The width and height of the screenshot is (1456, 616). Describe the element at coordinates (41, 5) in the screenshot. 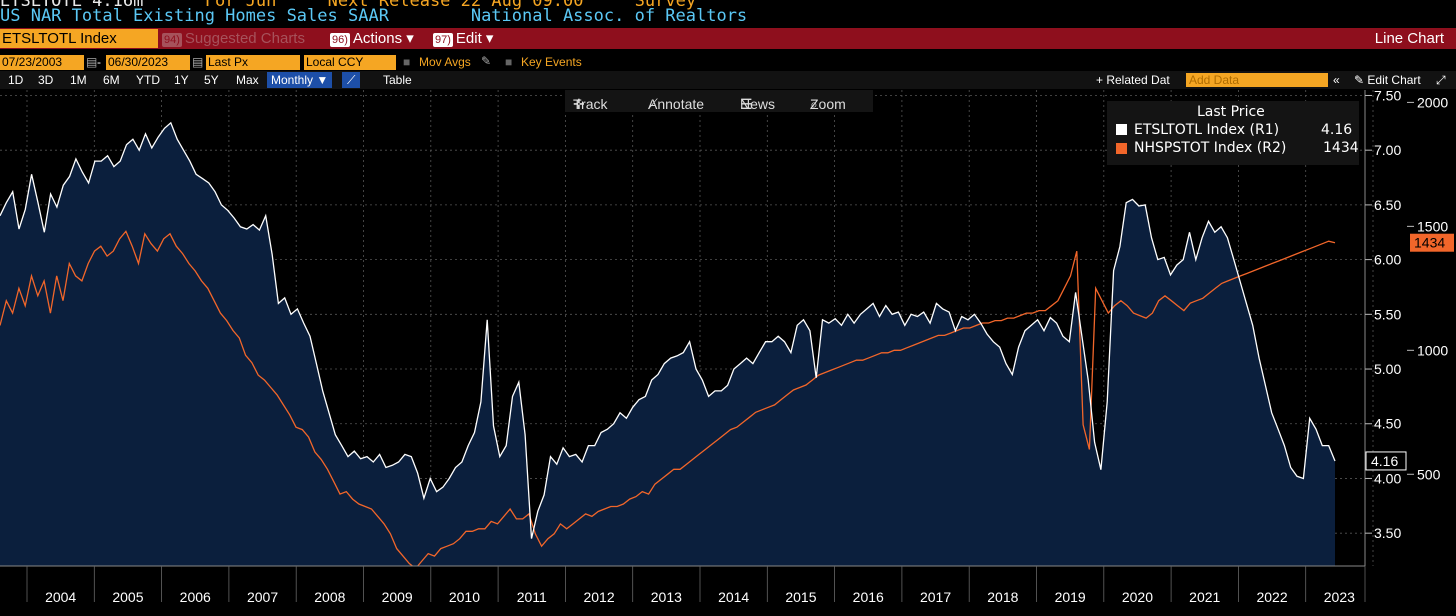

I see `ticker-text: ETSLTOTL` at that location.